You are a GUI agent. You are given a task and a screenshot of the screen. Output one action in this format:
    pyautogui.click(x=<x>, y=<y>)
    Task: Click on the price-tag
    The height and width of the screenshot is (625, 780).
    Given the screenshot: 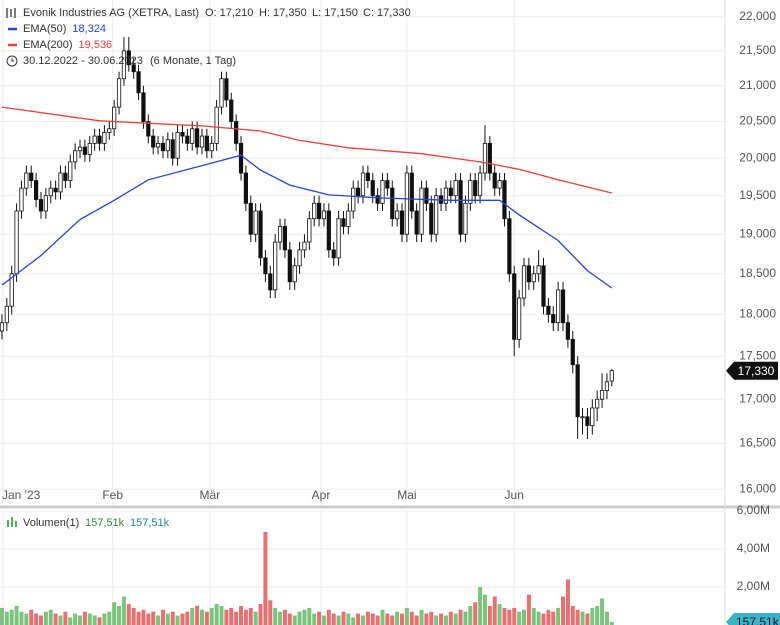 What is the action you would take?
    pyautogui.click(x=752, y=370)
    